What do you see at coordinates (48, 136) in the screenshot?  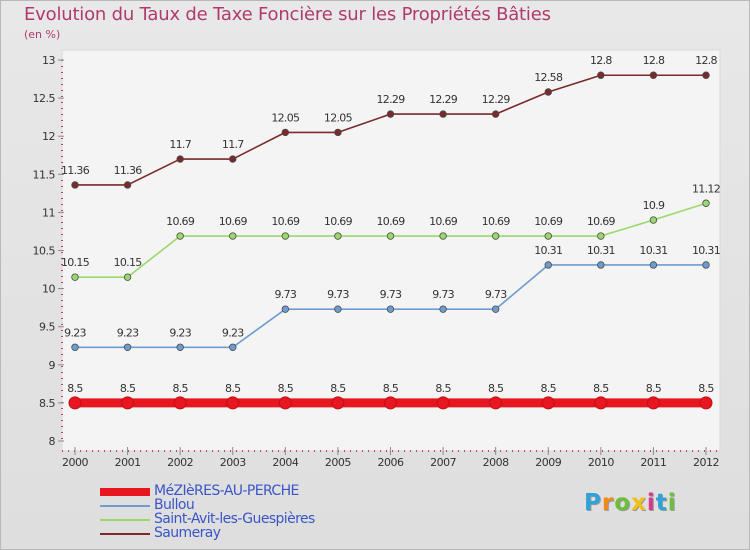 I see `y-tick-label: 12` at bounding box center [48, 136].